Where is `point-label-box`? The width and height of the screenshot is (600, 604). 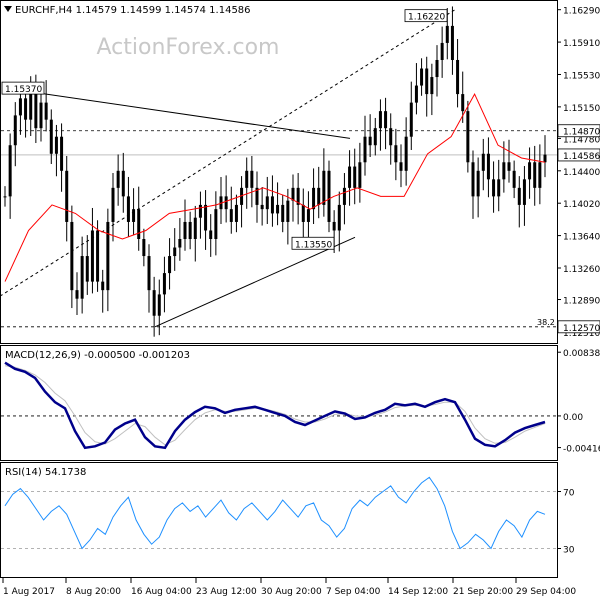 point-label-box is located at coordinates (426, 16).